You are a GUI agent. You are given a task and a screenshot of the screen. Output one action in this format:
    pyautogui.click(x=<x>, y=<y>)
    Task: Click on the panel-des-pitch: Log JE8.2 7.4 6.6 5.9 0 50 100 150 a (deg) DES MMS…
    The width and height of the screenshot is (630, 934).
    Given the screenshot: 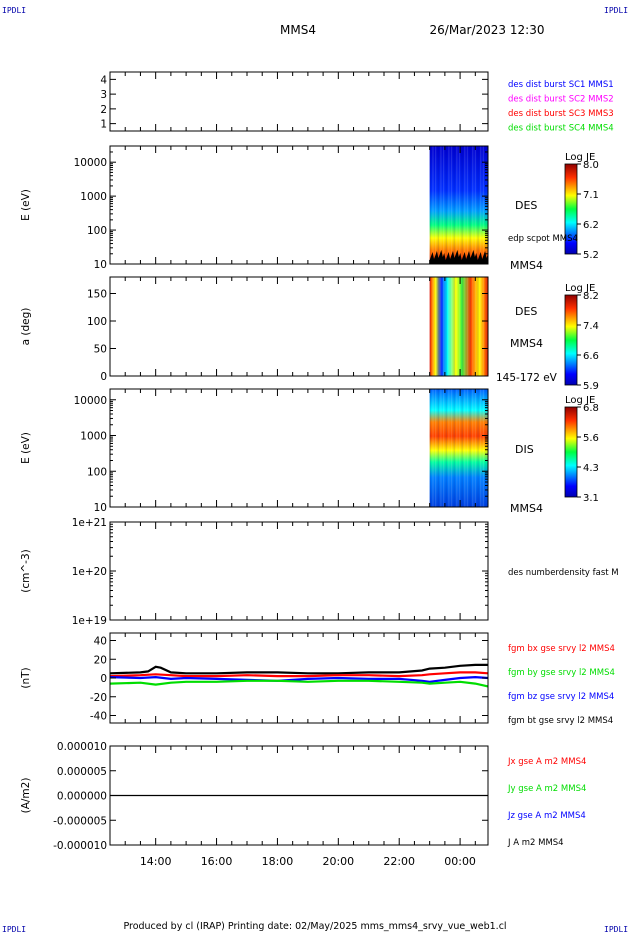 What is the action you would take?
    pyautogui.click(x=309, y=334)
    